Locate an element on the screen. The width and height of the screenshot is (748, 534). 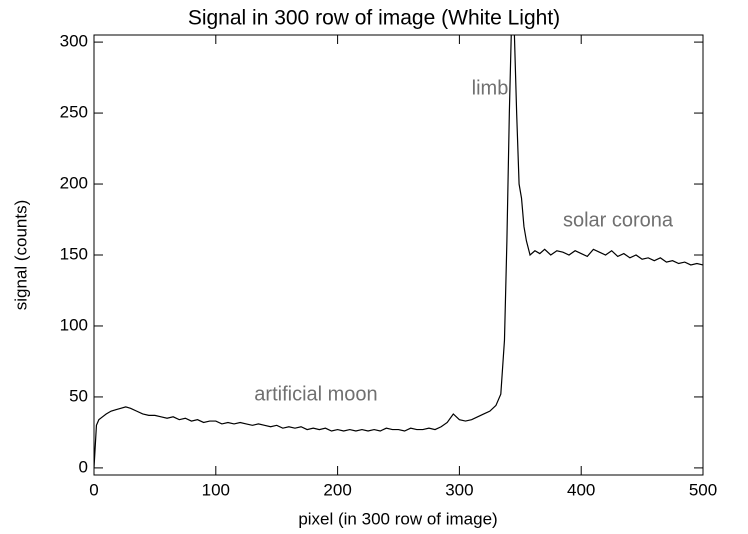
x-tick-label: 200 is located at coordinates (337, 489).